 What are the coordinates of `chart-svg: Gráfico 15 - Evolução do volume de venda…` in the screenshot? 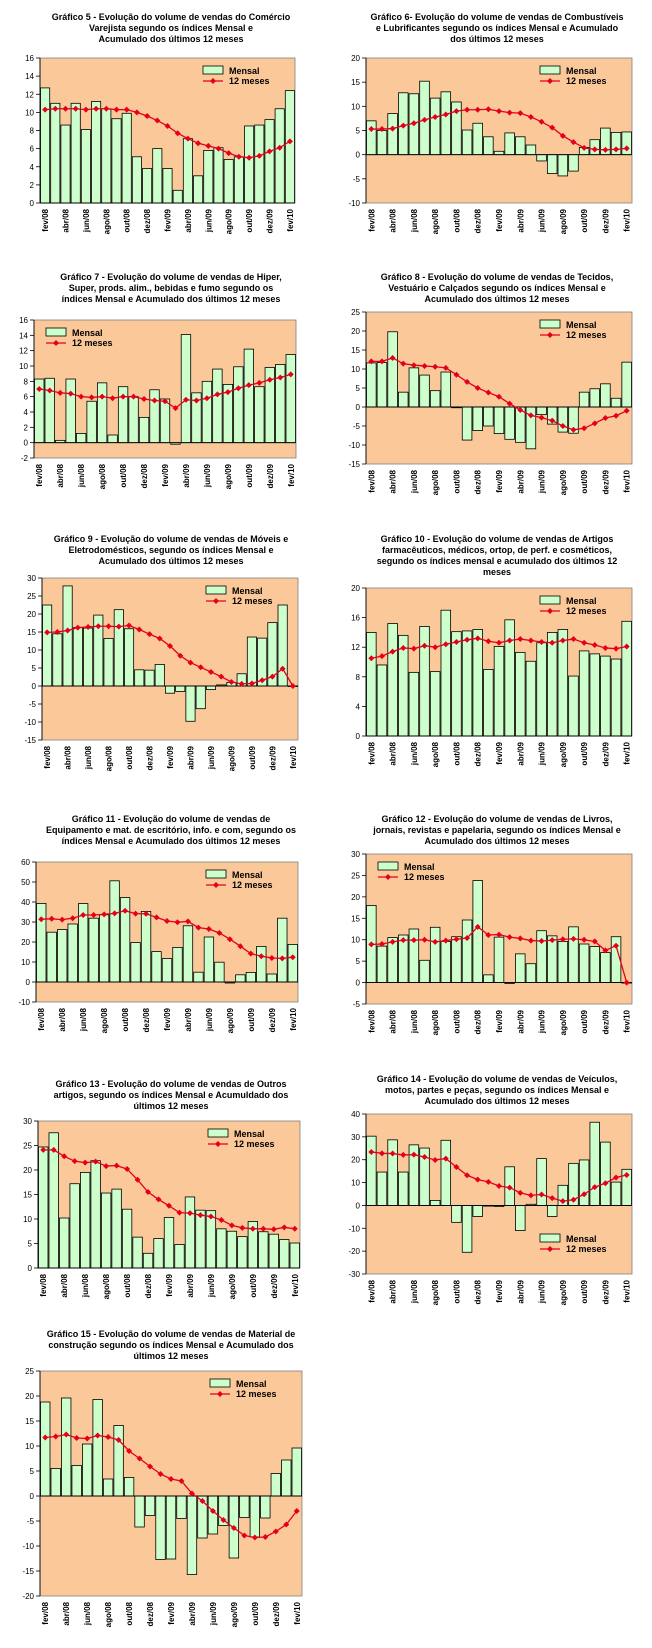 It's located at (162, 1478).